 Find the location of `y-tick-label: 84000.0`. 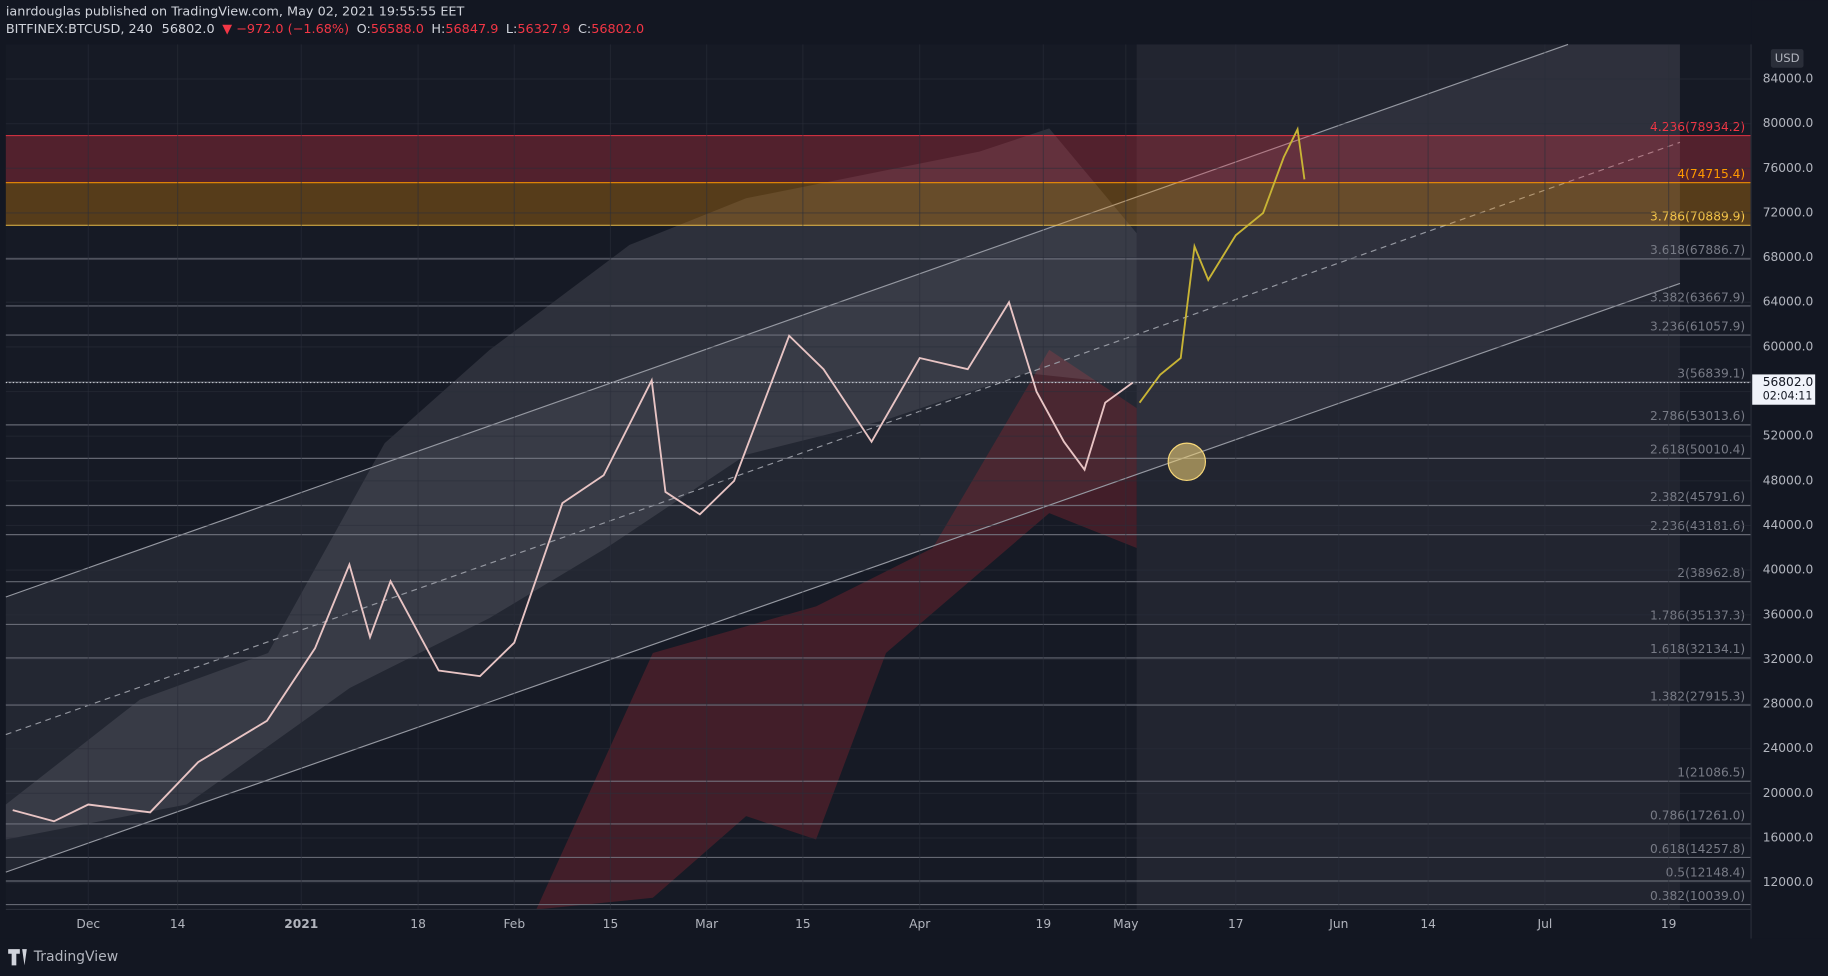

y-tick-label: 84000.0 is located at coordinates (1788, 79).